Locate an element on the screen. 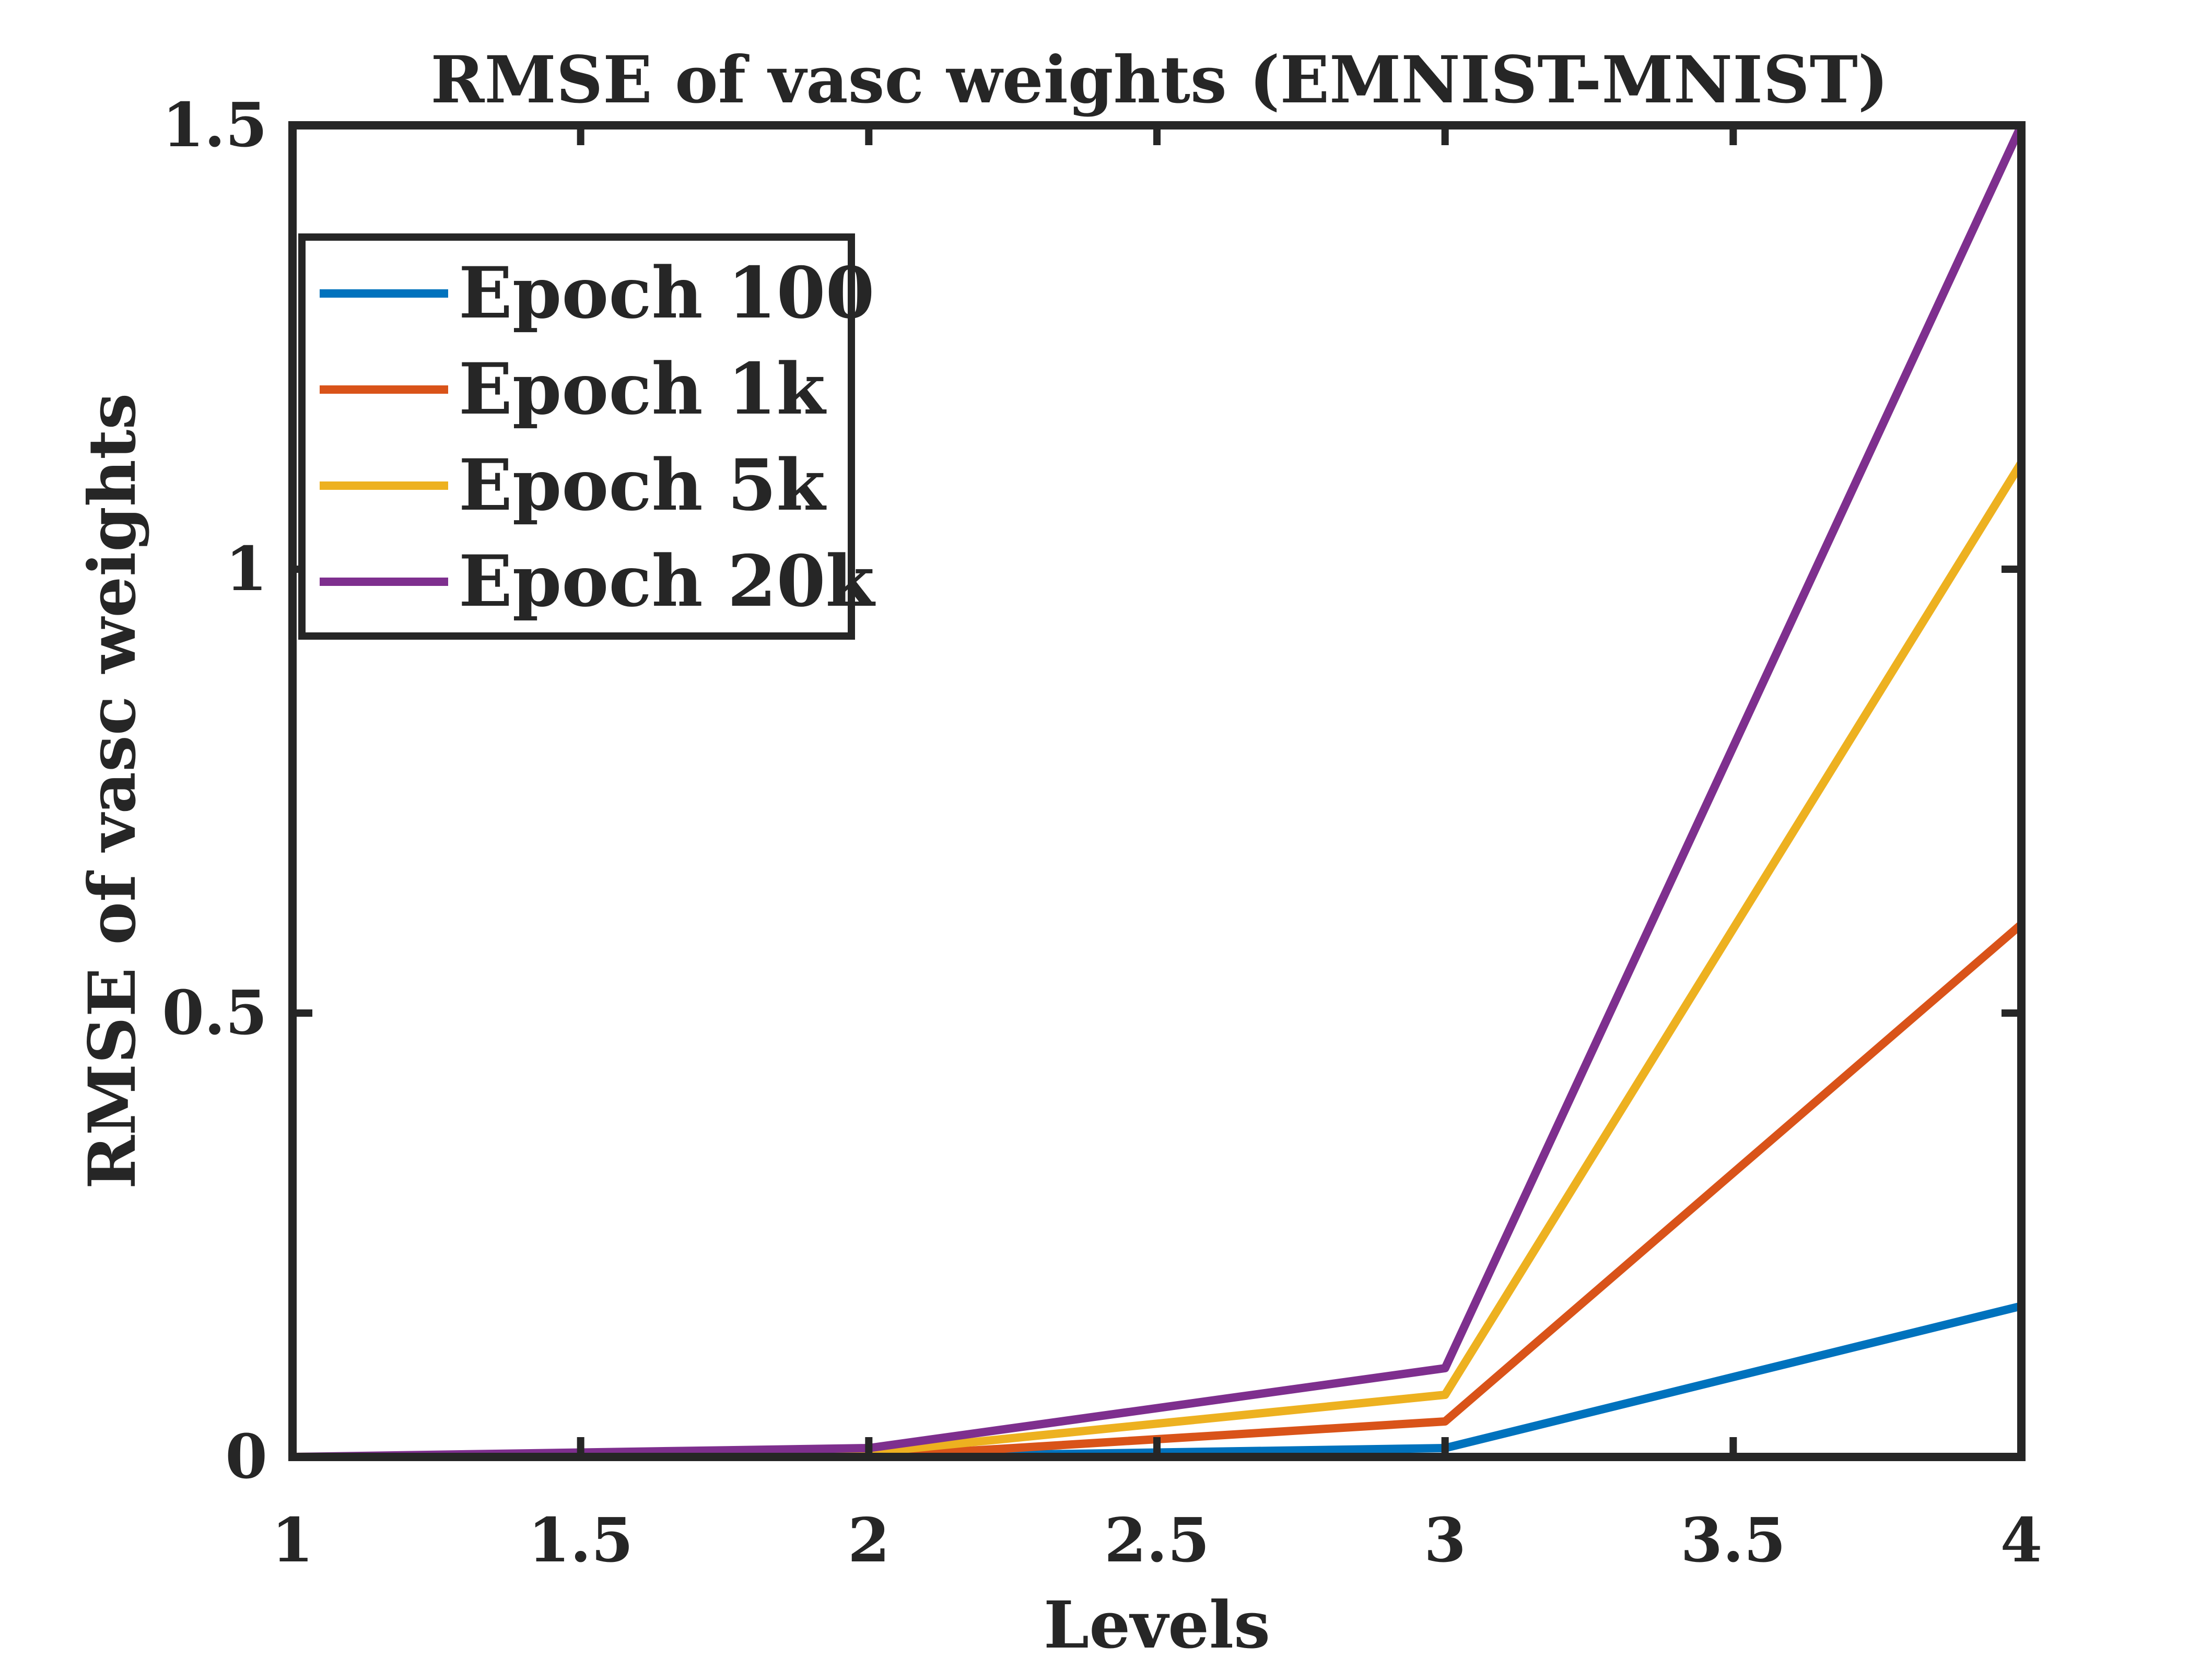 The image size is (2212, 1658). x-tick-label: 4 is located at coordinates (2021, 1540).